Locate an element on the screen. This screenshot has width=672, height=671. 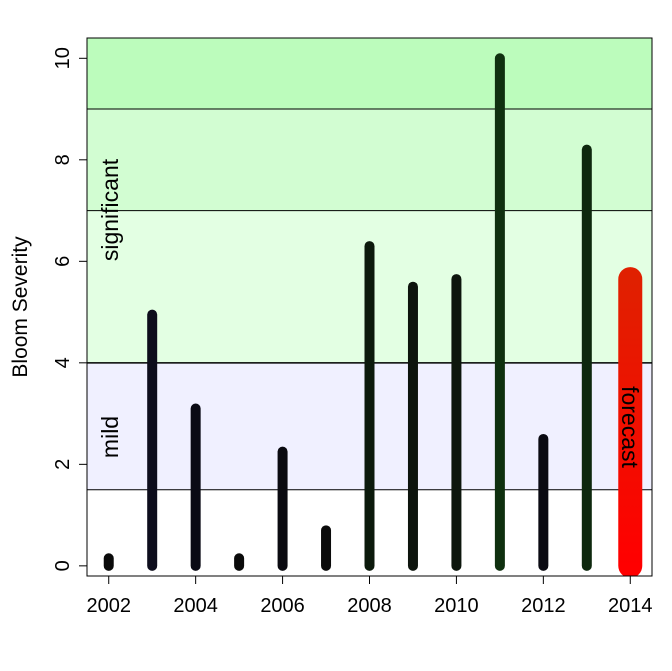
x-tick-label: 2010 is located at coordinates (456, 606).